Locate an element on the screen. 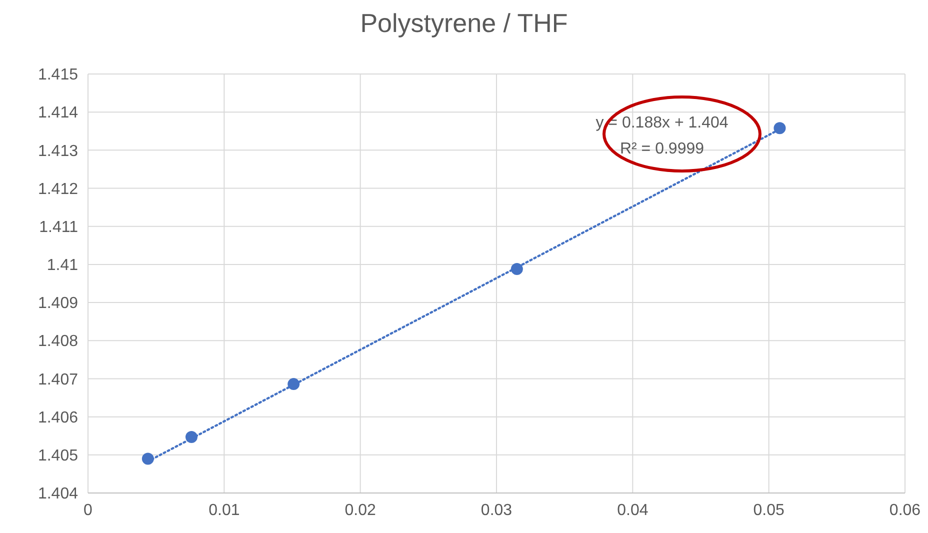 The width and height of the screenshot is (928, 533). y-tick-label: 1.407 is located at coordinates (58, 379).